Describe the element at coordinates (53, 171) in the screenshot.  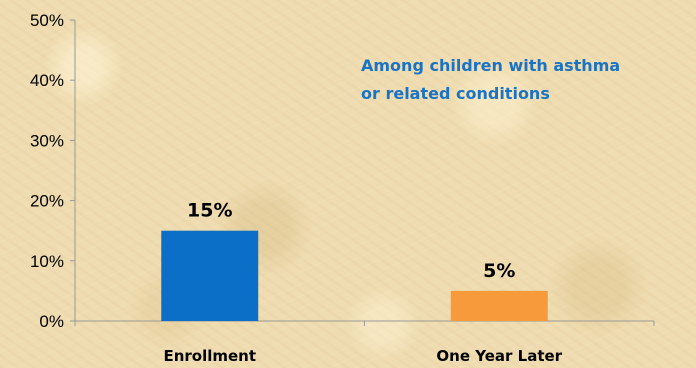
I see `y-axis: 0% 10% 20% 30% 40% 50%` at that location.